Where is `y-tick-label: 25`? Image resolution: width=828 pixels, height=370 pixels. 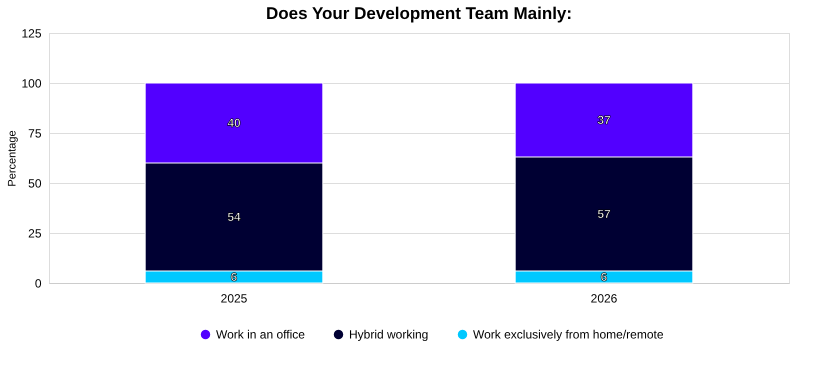 y-tick-label: 25 is located at coordinates (35, 233).